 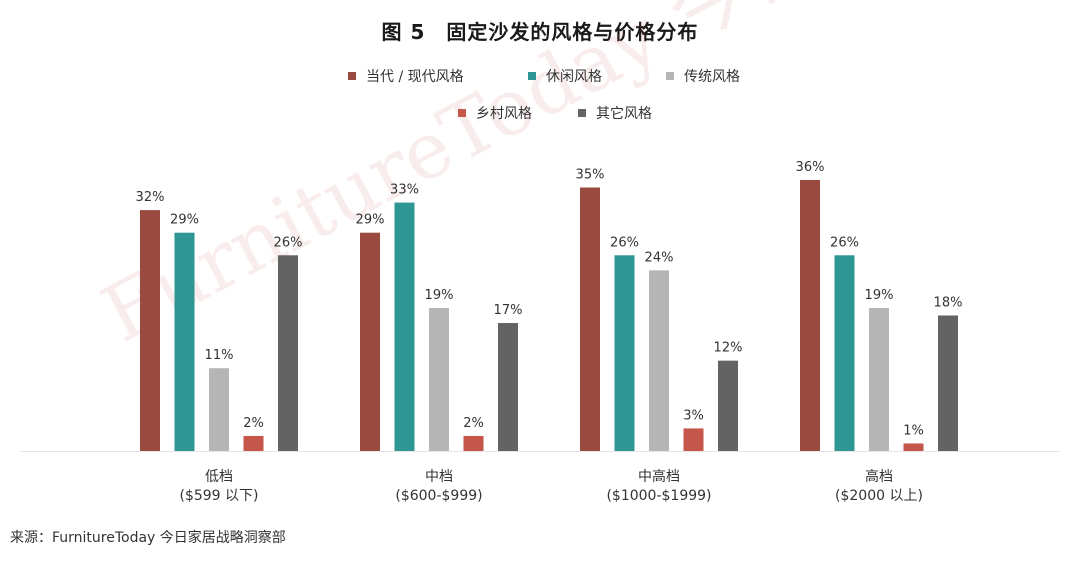 What do you see at coordinates (659, 257) in the screenshot?
I see `data-label-g3-s3: 24%` at bounding box center [659, 257].